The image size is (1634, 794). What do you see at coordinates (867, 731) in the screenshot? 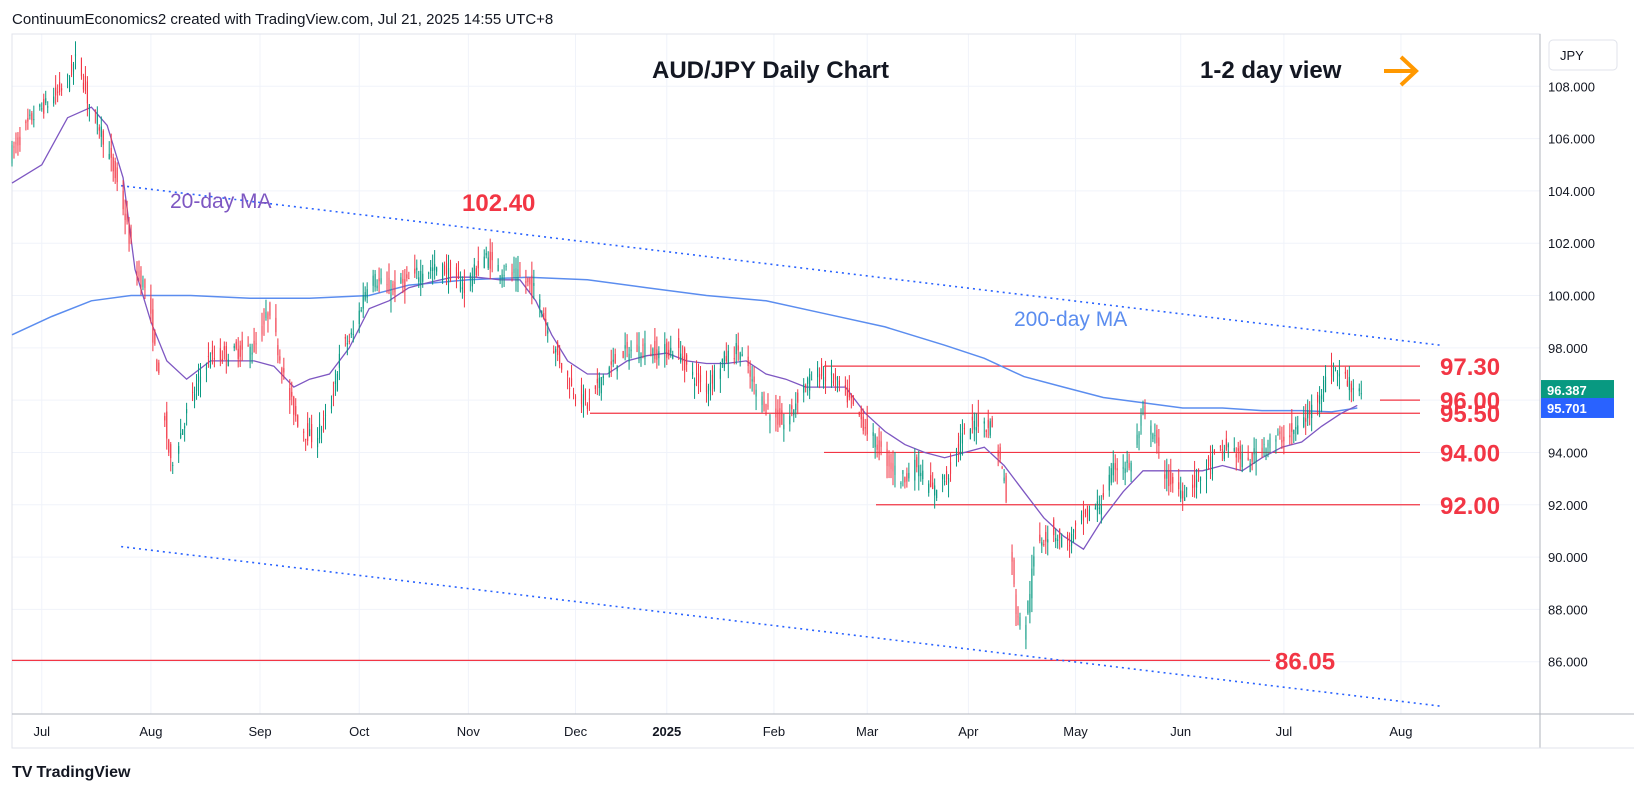
I see `time-tick-label: Mar` at bounding box center [867, 731].